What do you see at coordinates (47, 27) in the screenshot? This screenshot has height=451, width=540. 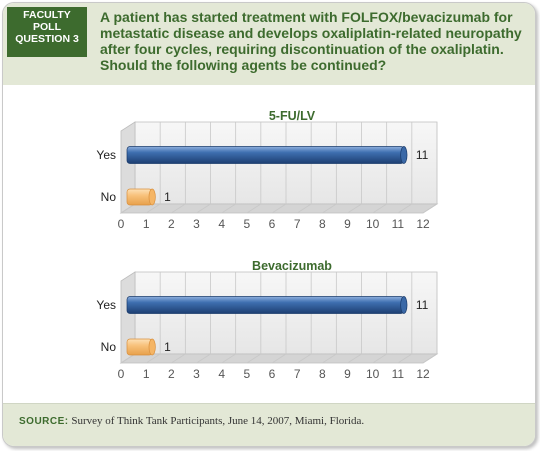 I see `badge-line-2: POLL` at bounding box center [47, 27].